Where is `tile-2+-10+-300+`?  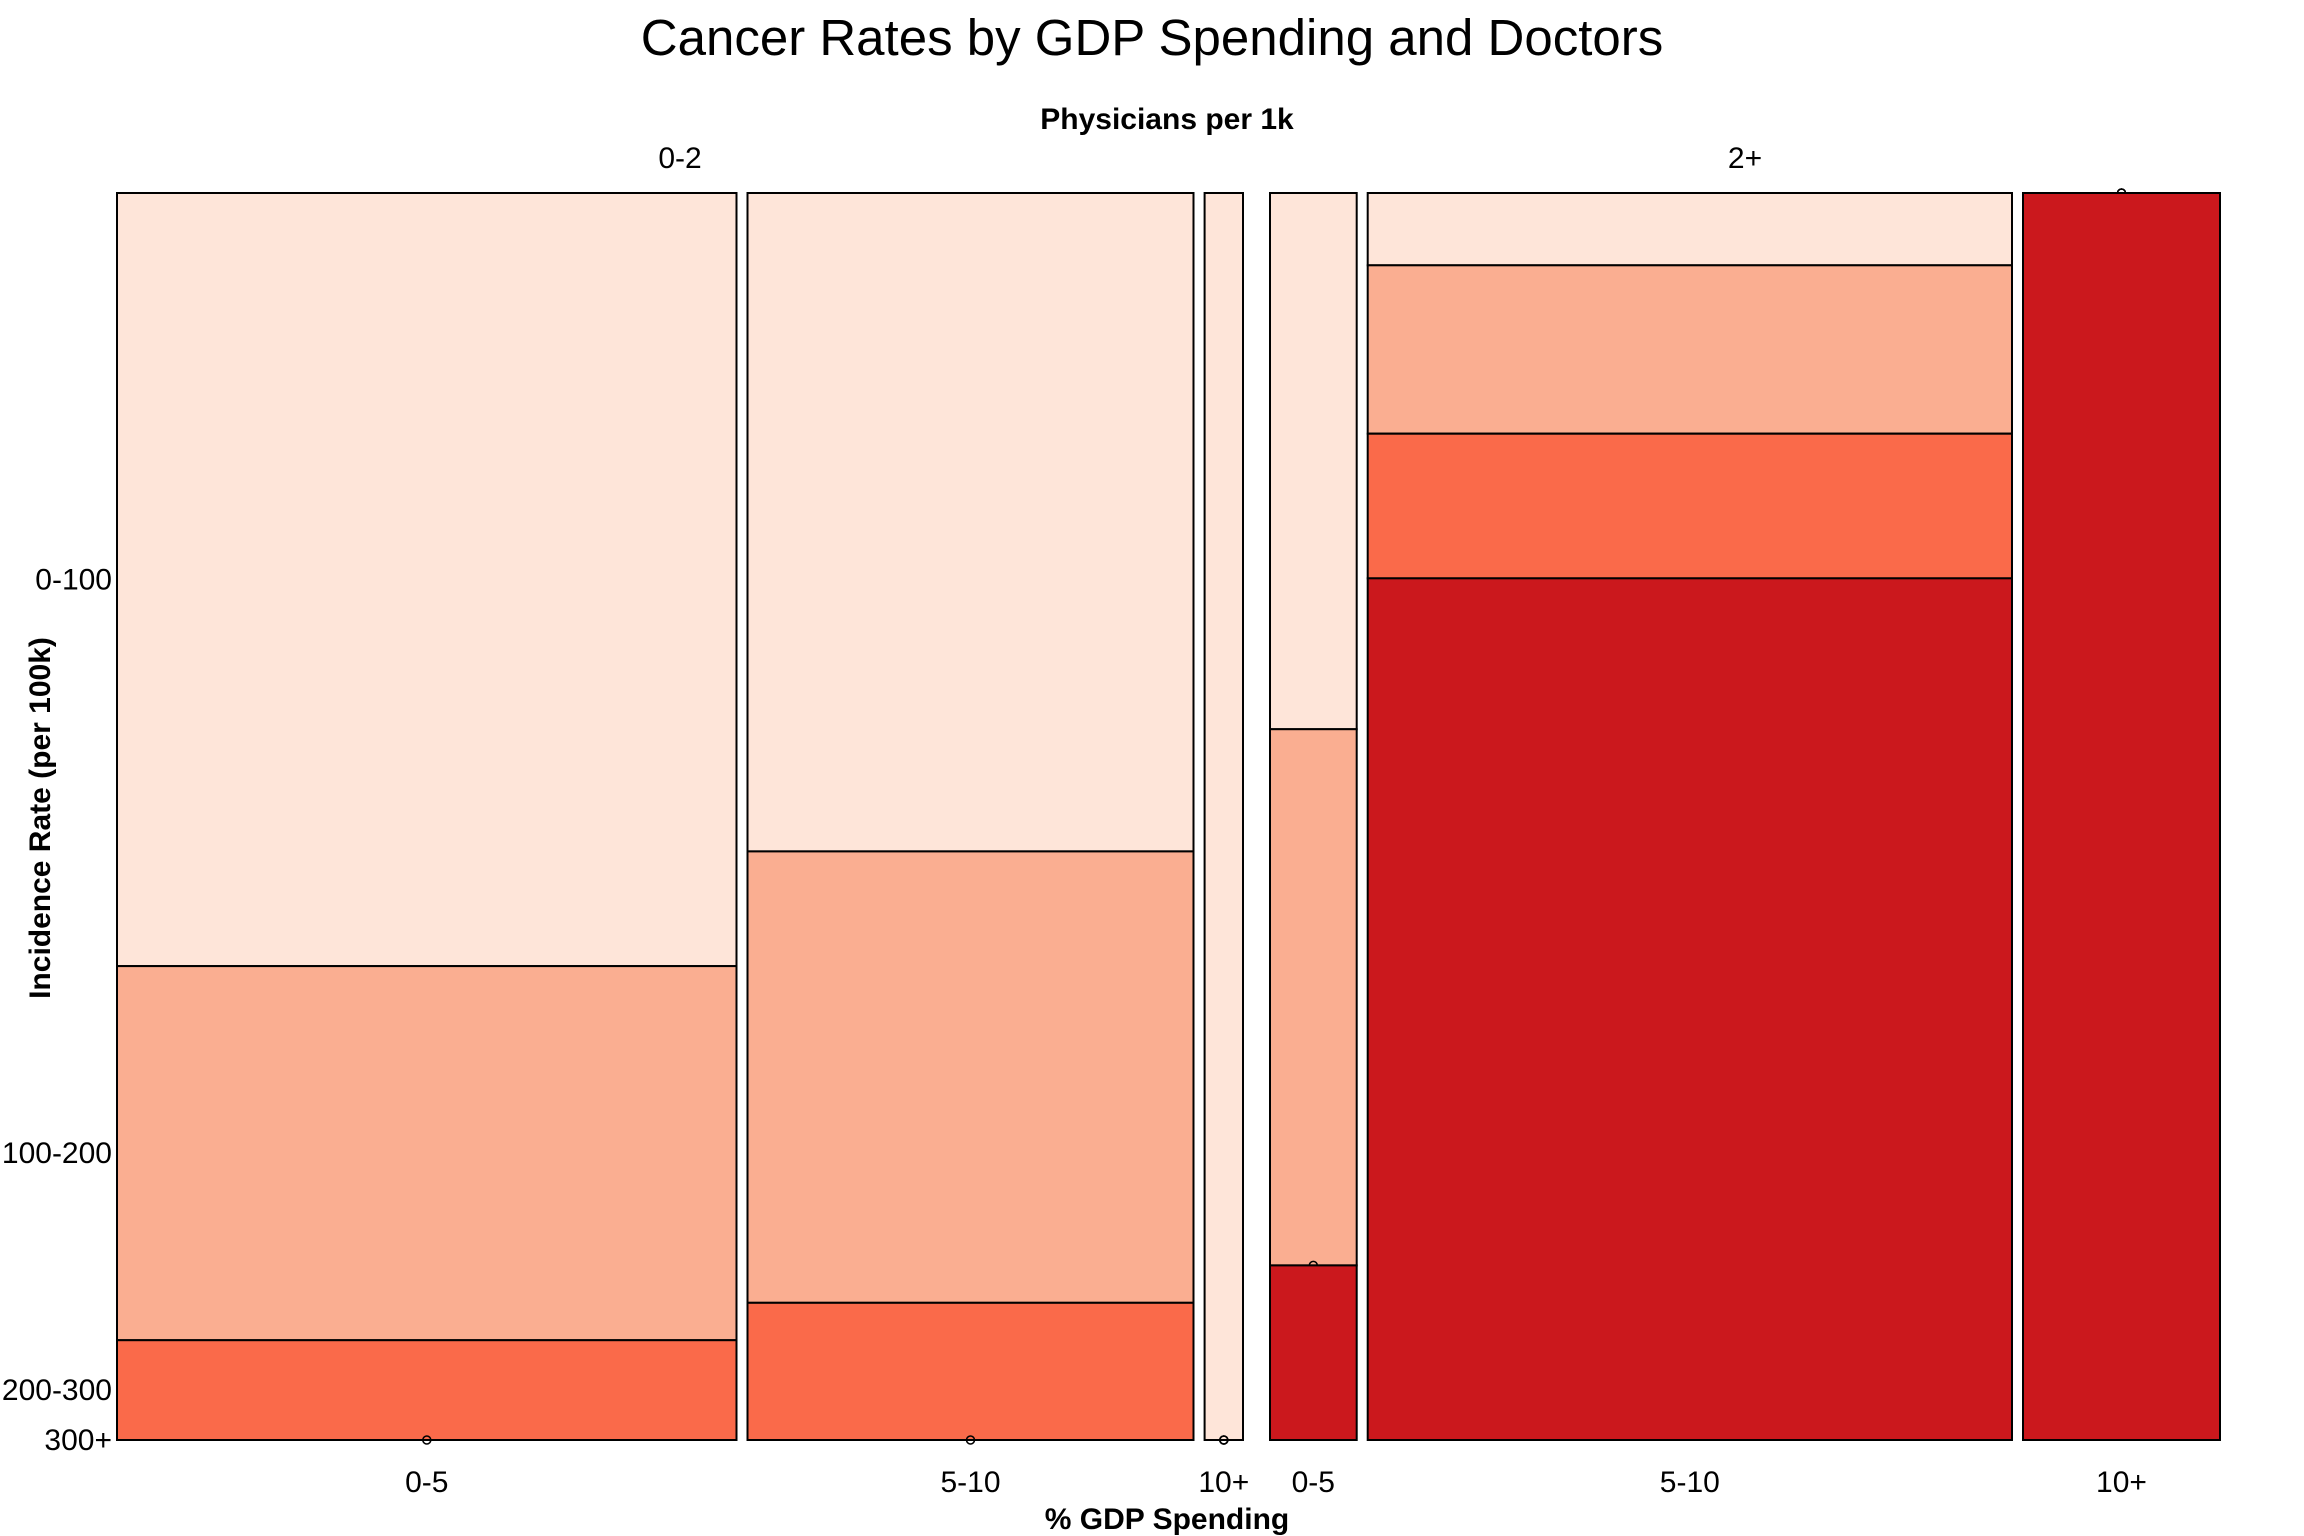 tile-2+-10+-300+ is located at coordinates (2121, 816).